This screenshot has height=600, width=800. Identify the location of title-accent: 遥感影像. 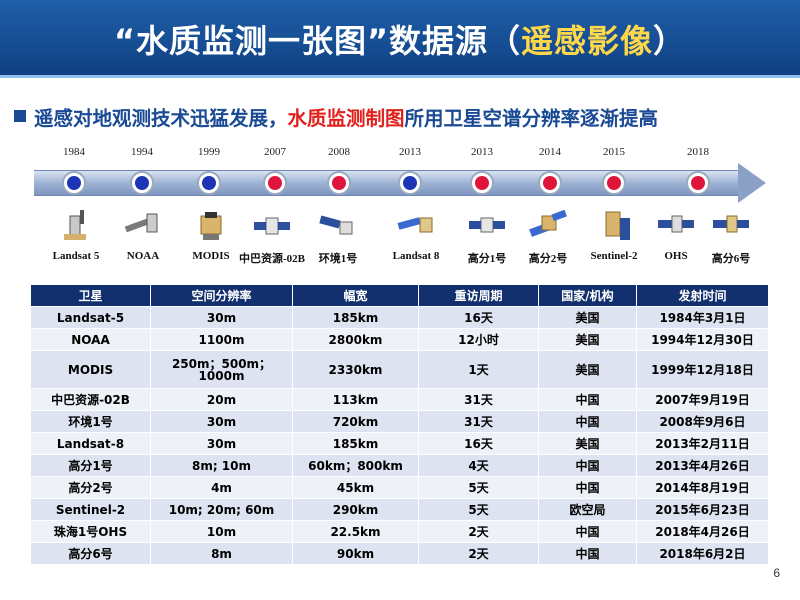
(587, 41).